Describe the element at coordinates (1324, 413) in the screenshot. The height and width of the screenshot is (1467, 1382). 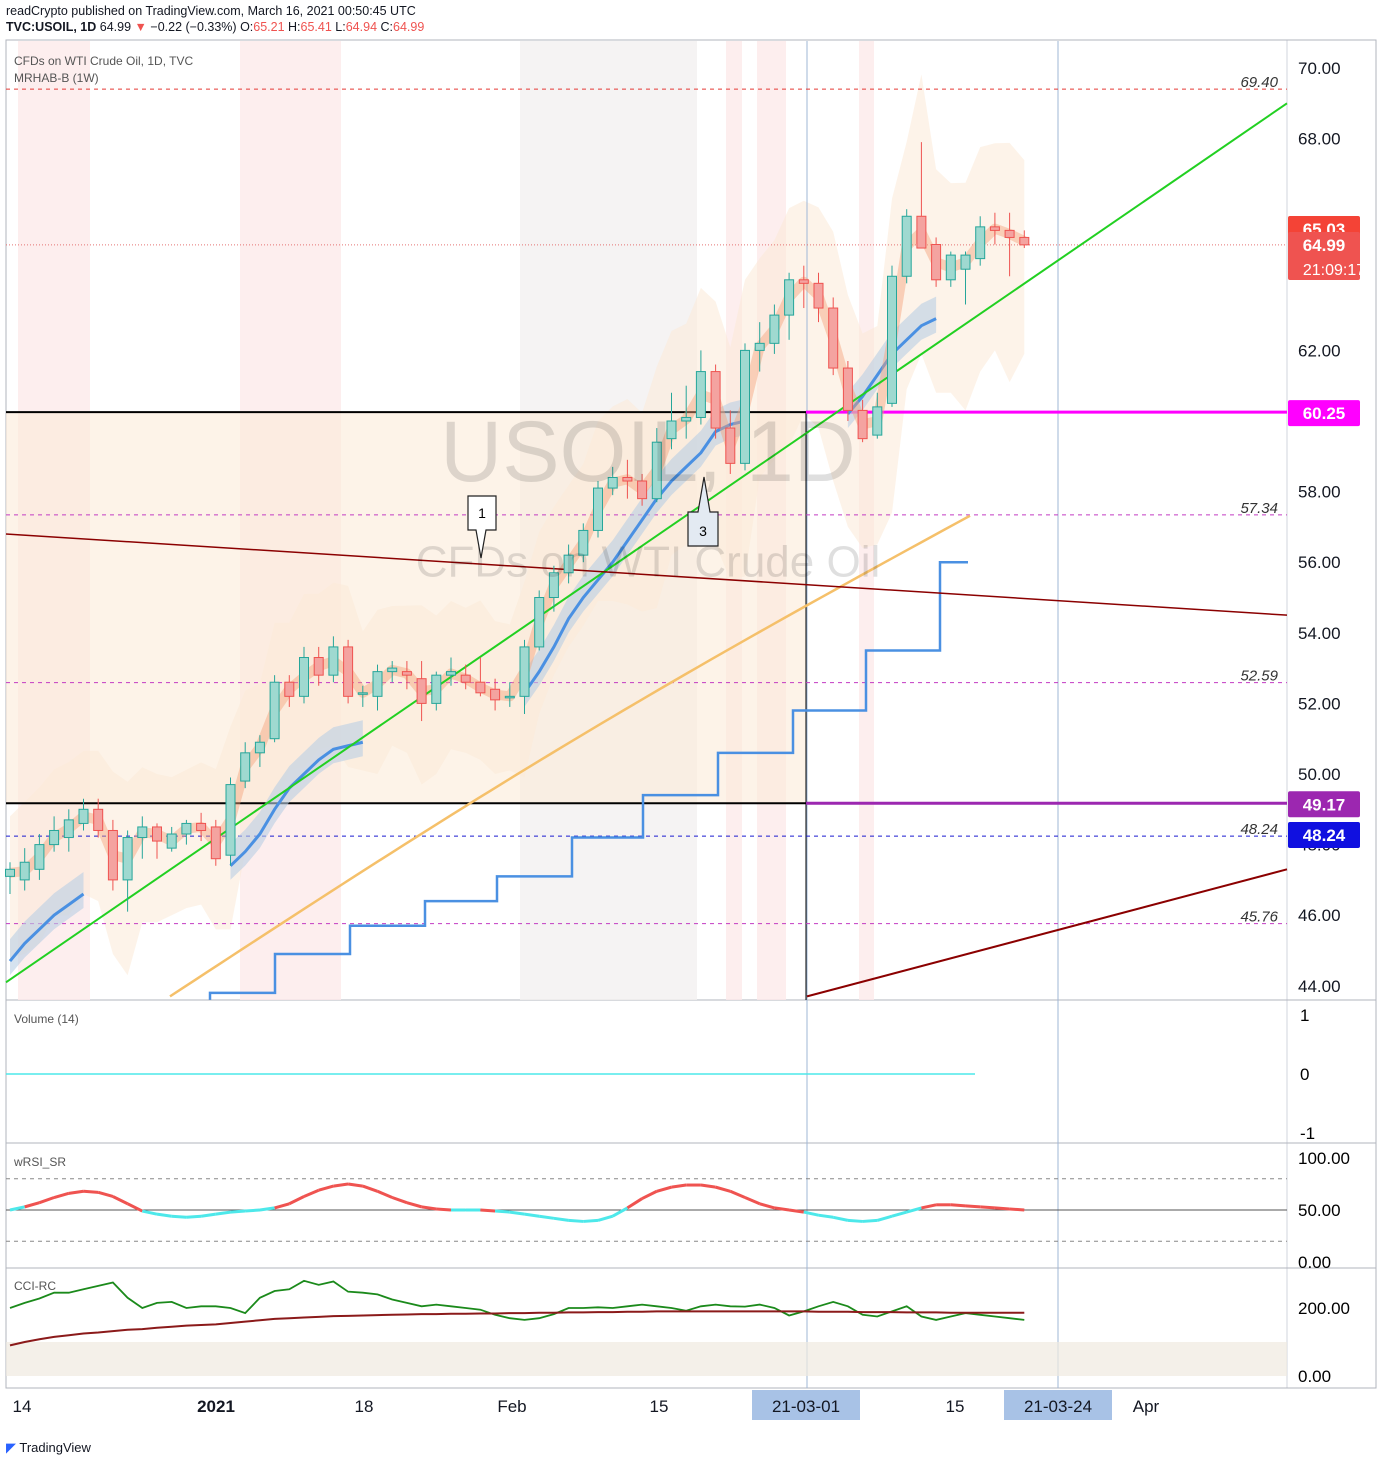
I see `price-label: 60.25` at that location.